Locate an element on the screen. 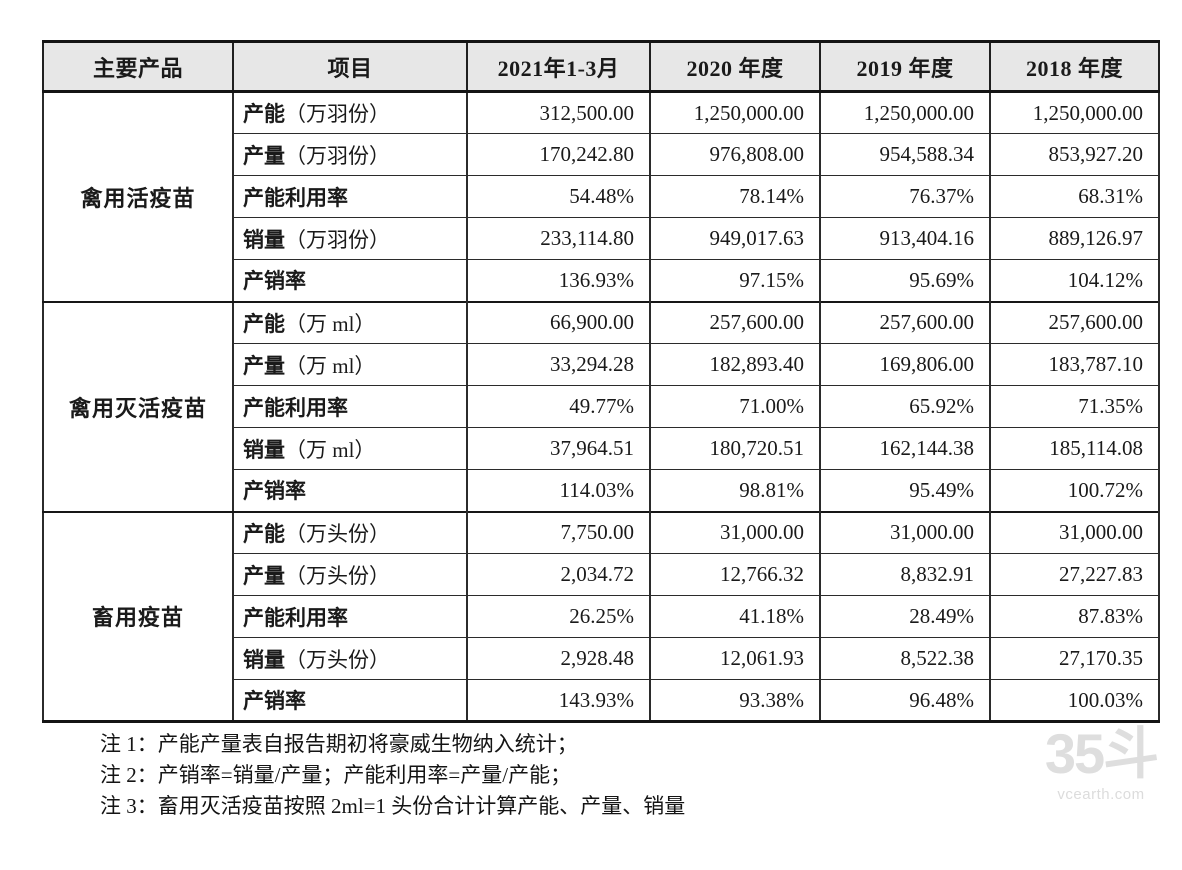 The width and height of the screenshot is (1182, 870). value-cell: 8,522.38 is located at coordinates (905, 658).